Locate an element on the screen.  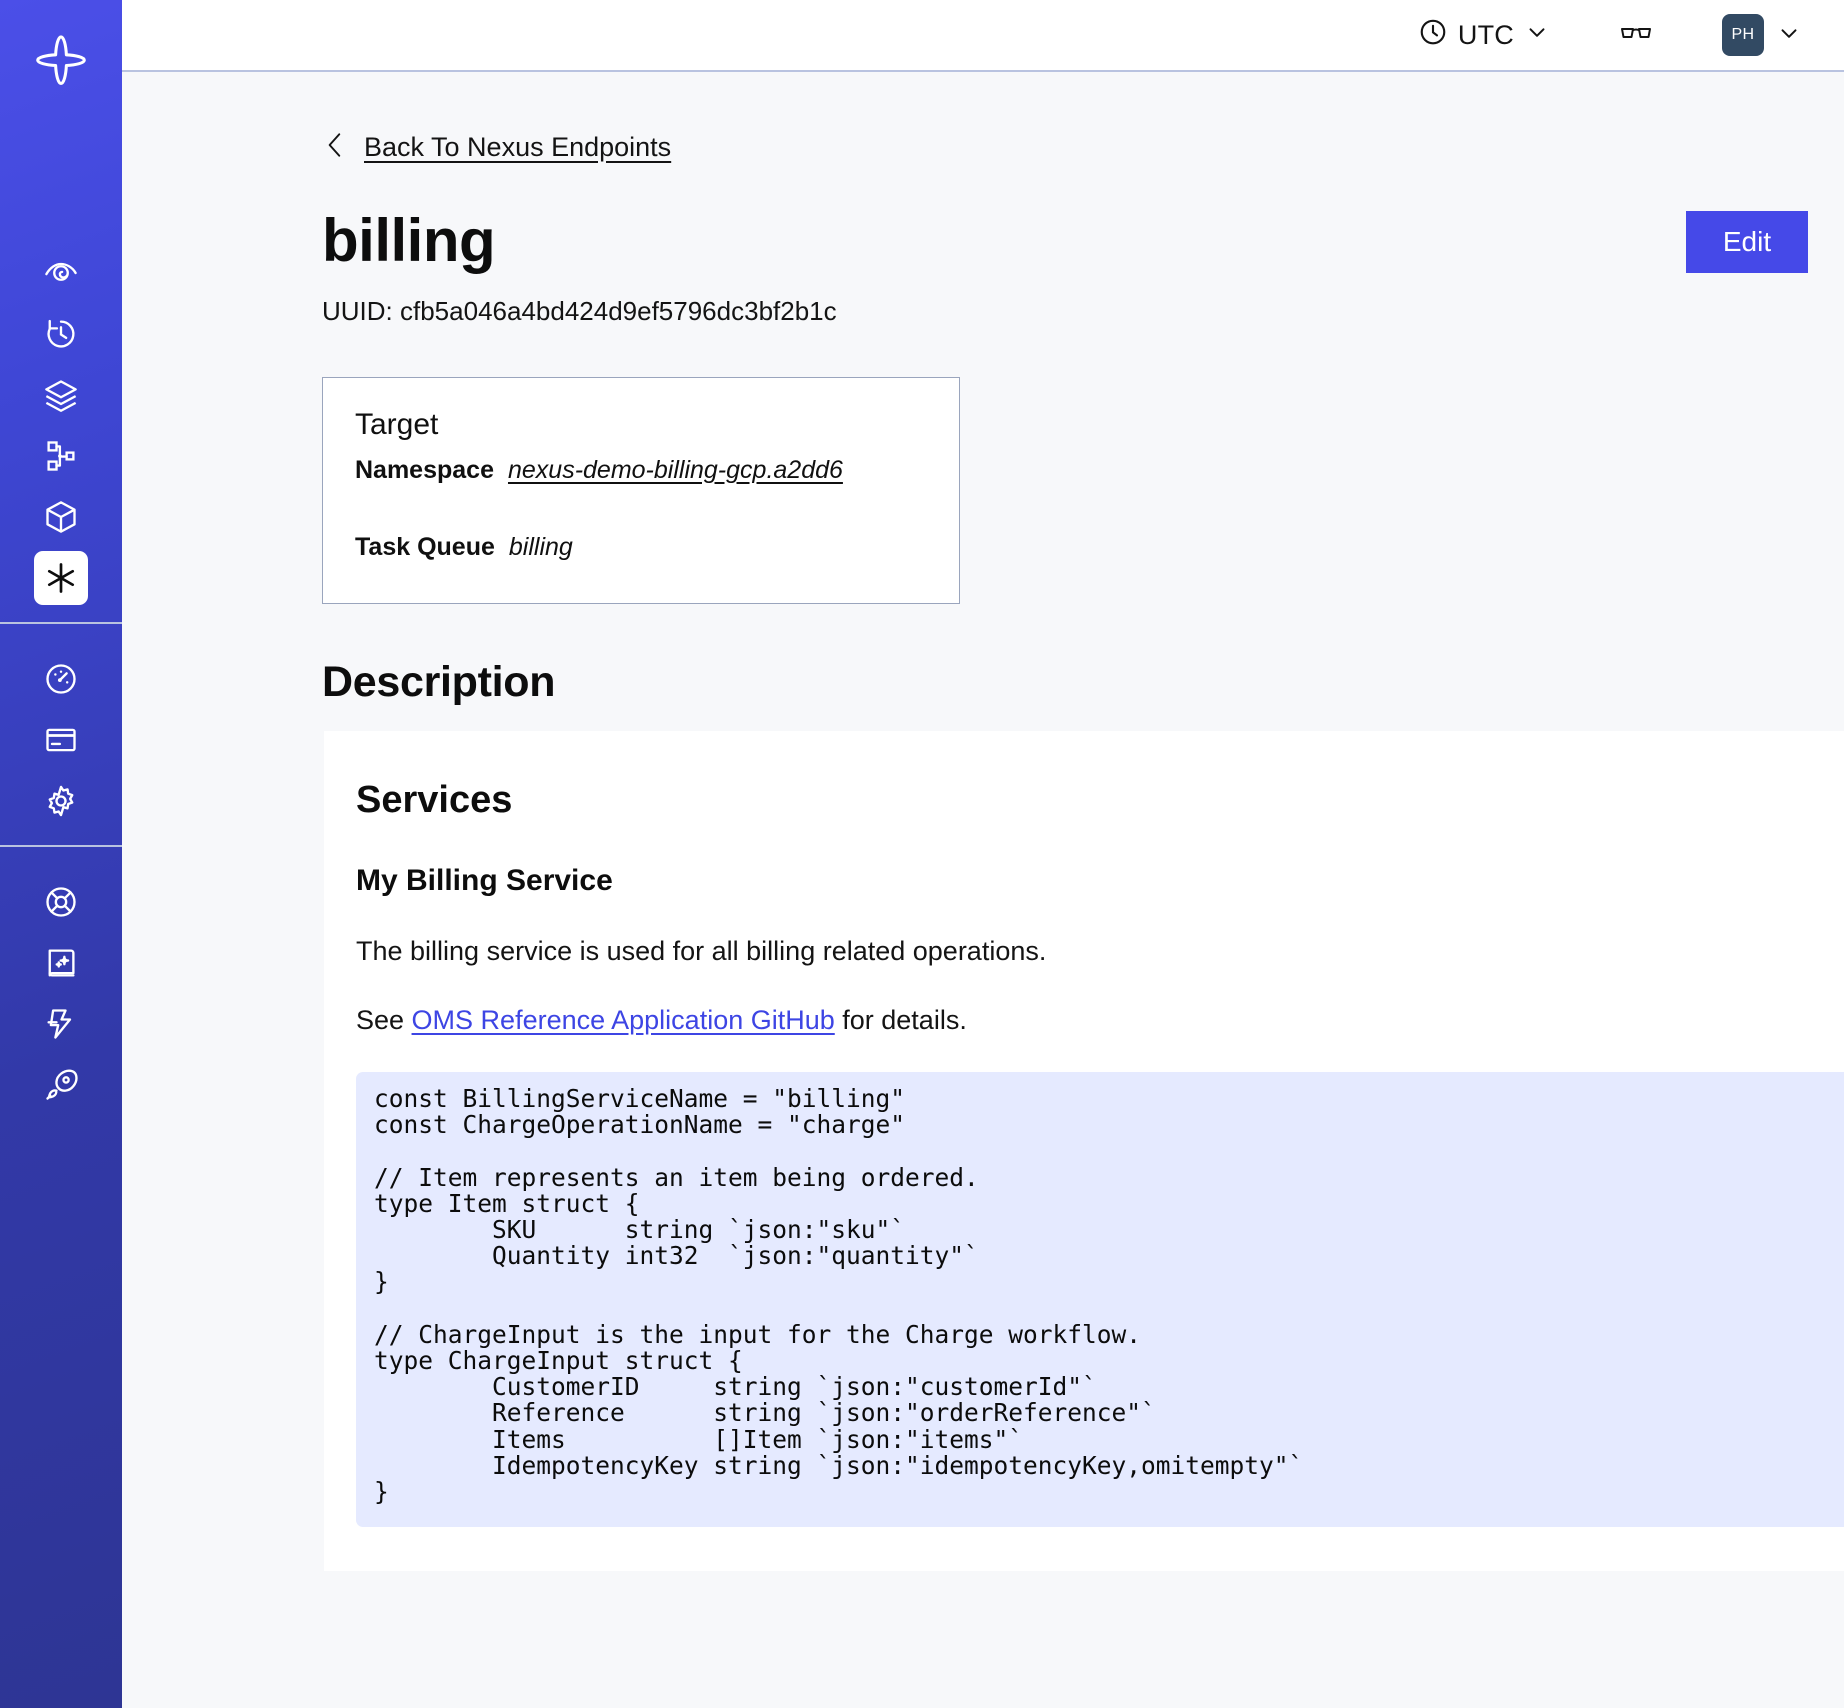
sidebar-item-settings is located at coordinates (61, 800).